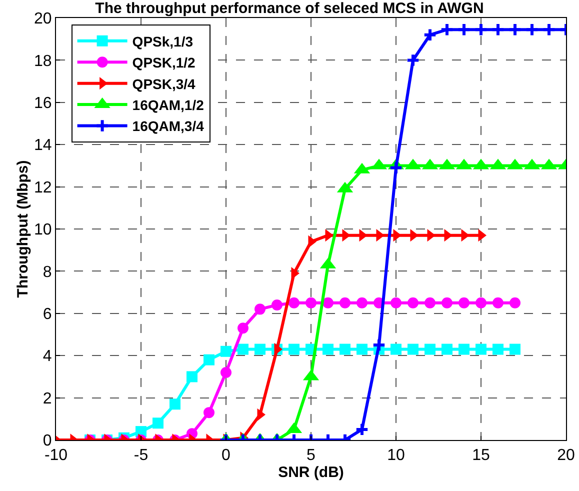 Image resolution: width=579 pixels, height=491 pixels. I want to click on chart-title: The throughput performance of seleced MCS in AWGN, so click(289, 8).